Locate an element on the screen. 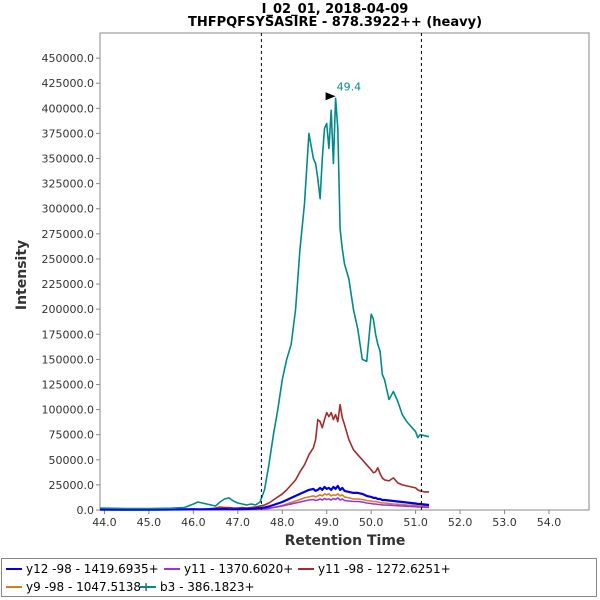  chart-title: I_02_01, 2018-04-09 is located at coordinates (335, 9).